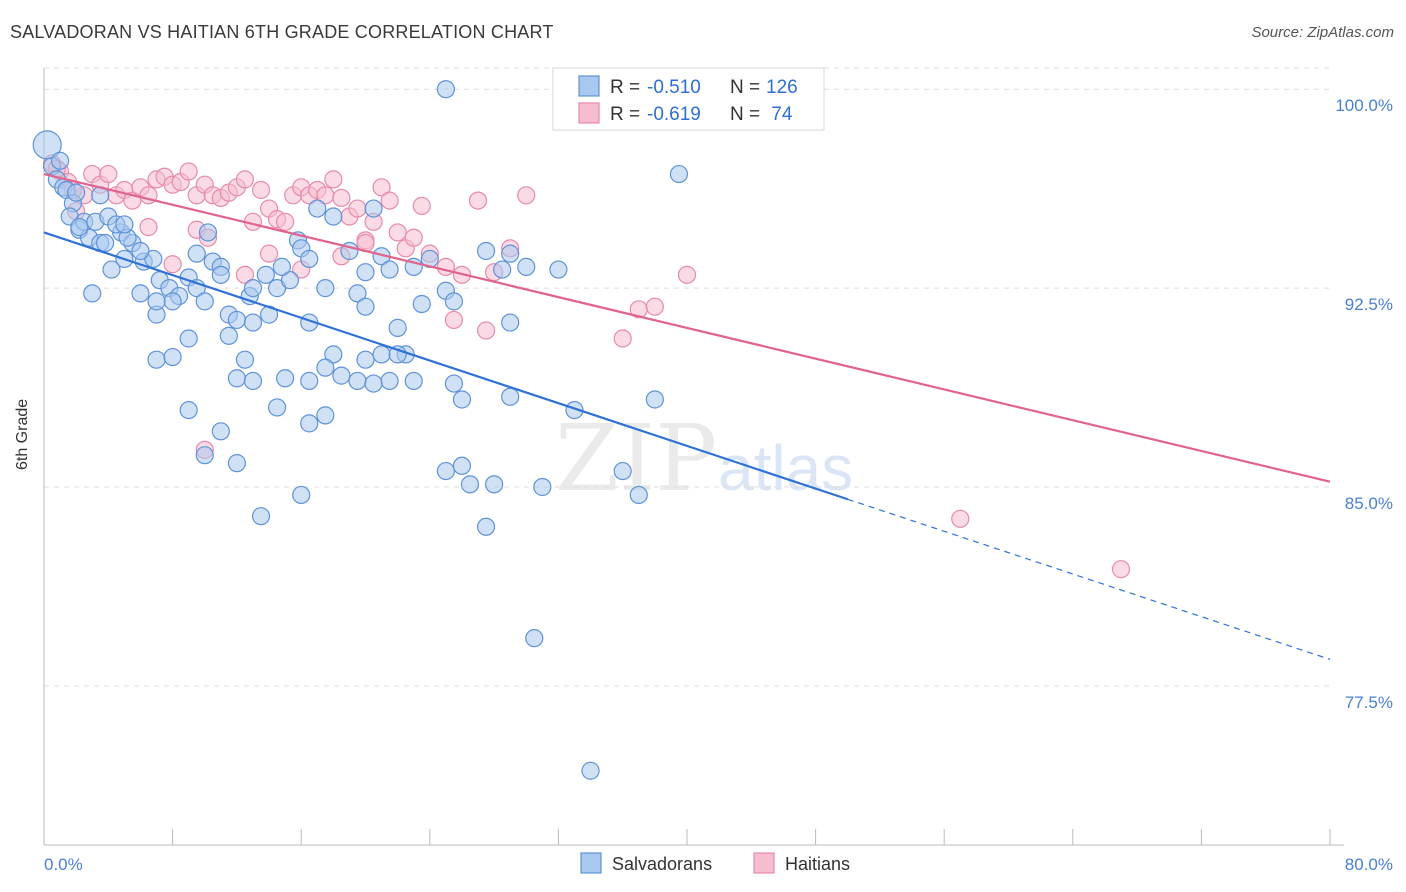 The width and height of the screenshot is (1406, 892). I want to click on stats-n-label-blue: N =, so click(745, 87).